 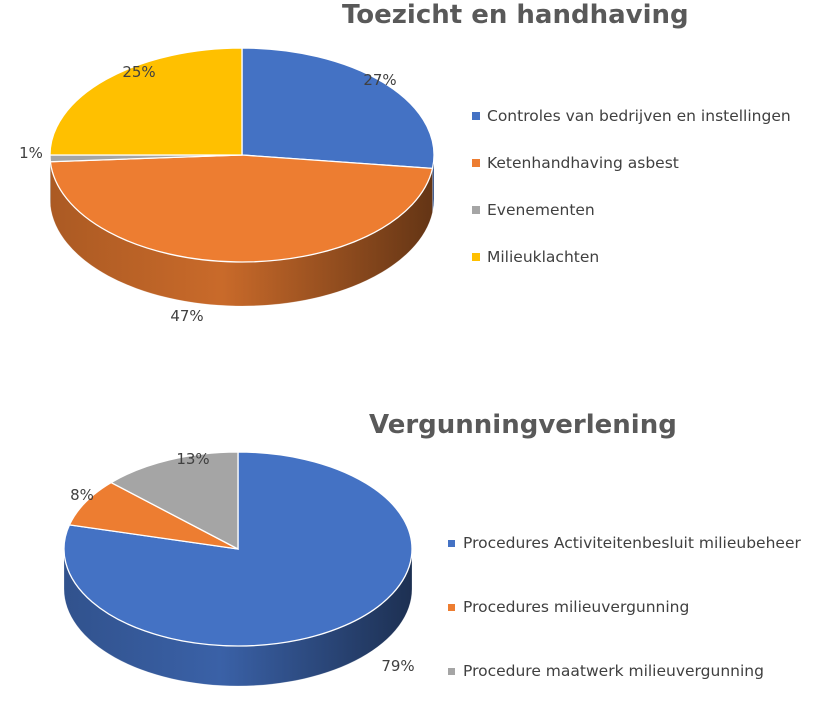 What do you see at coordinates (379, 80) in the screenshot?
I see `pie-data-label: 27%` at bounding box center [379, 80].